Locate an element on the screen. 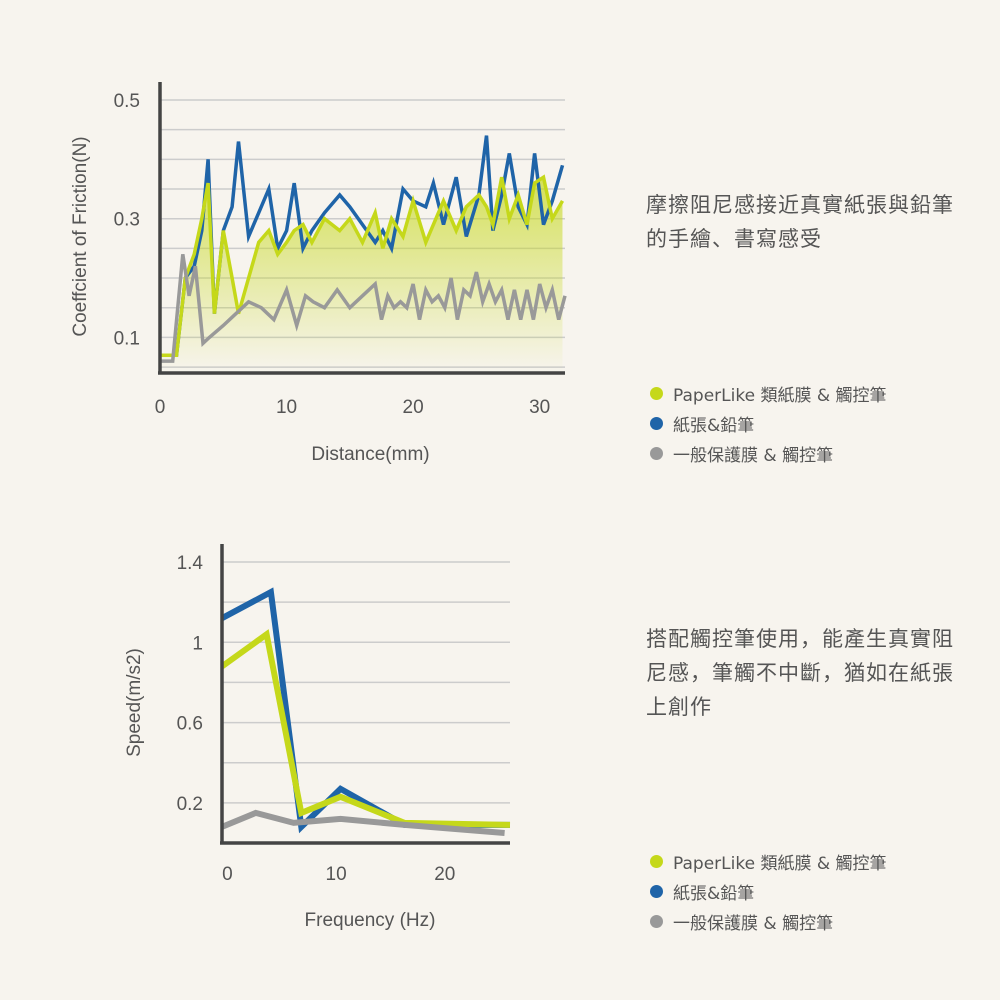 Image resolution: width=1000 pixels, height=1000 pixels. friction-caption: 摩擦阻尼感接近真實紙張與鉛筆的手繪、書寫感受 is located at coordinates (800, 222).